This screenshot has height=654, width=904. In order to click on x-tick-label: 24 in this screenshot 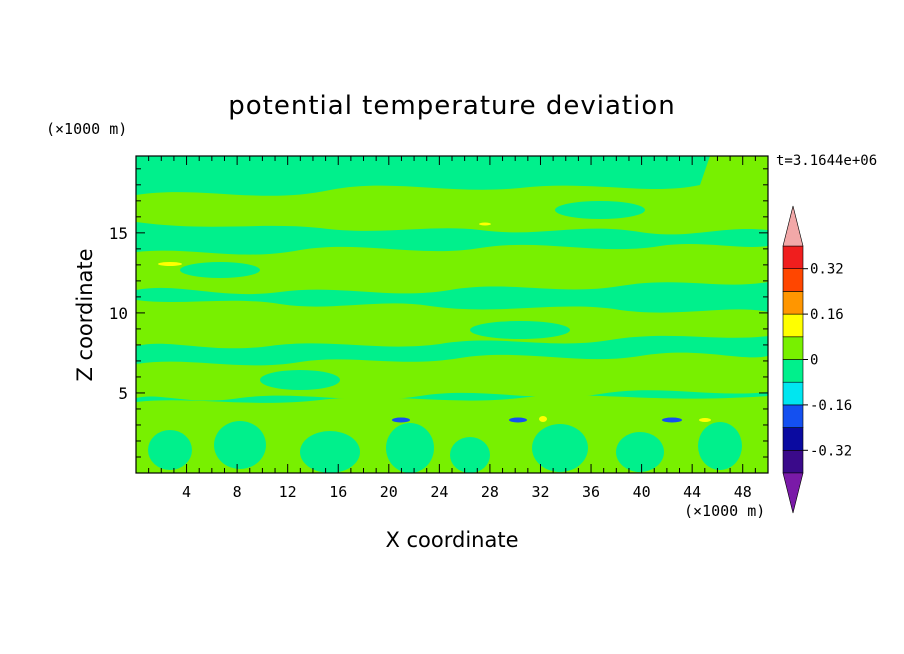, I will do `click(439, 492)`.